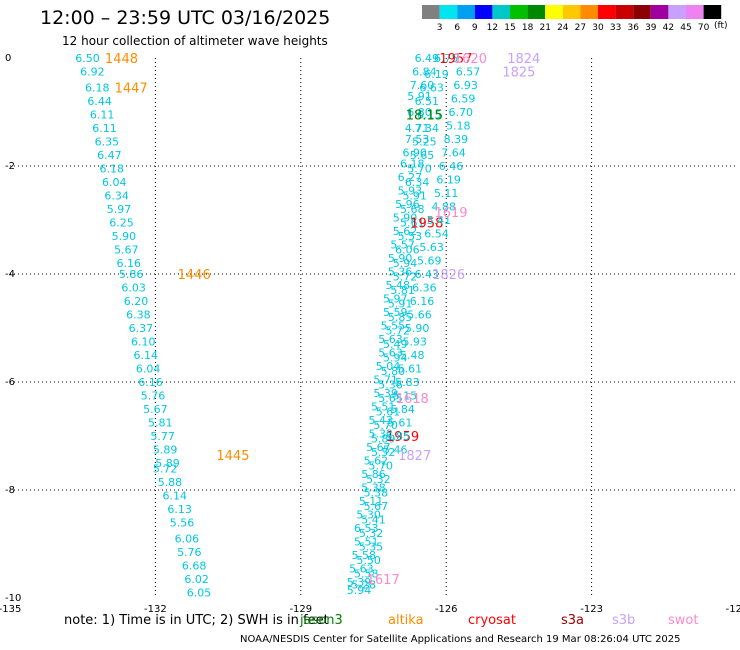 The height and width of the screenshot is (650, 740). I want to click on wave-height-label: 5.30, so click(368, 514).